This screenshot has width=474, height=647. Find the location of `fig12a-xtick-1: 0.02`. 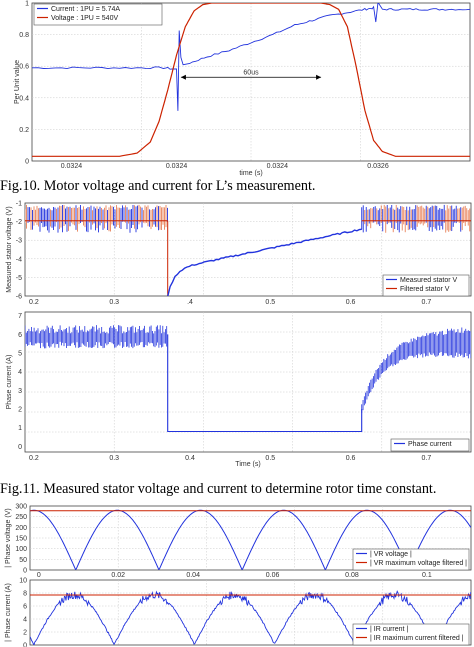

fig12a-xtick-1: 0.02 is located at coordinates (118, 575).